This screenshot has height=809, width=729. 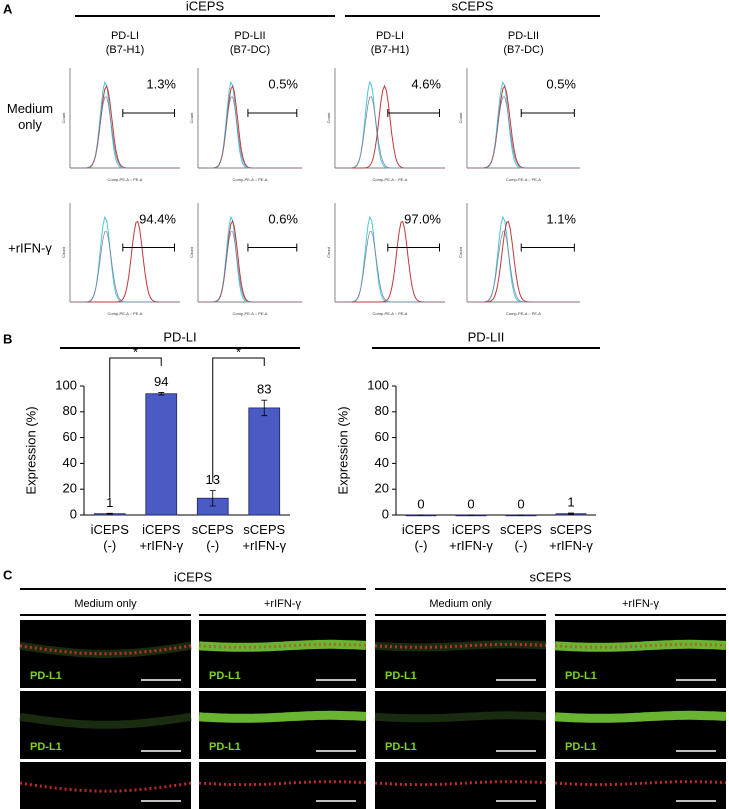 I want to click on panel-label: B, so click(x=7, y=338).